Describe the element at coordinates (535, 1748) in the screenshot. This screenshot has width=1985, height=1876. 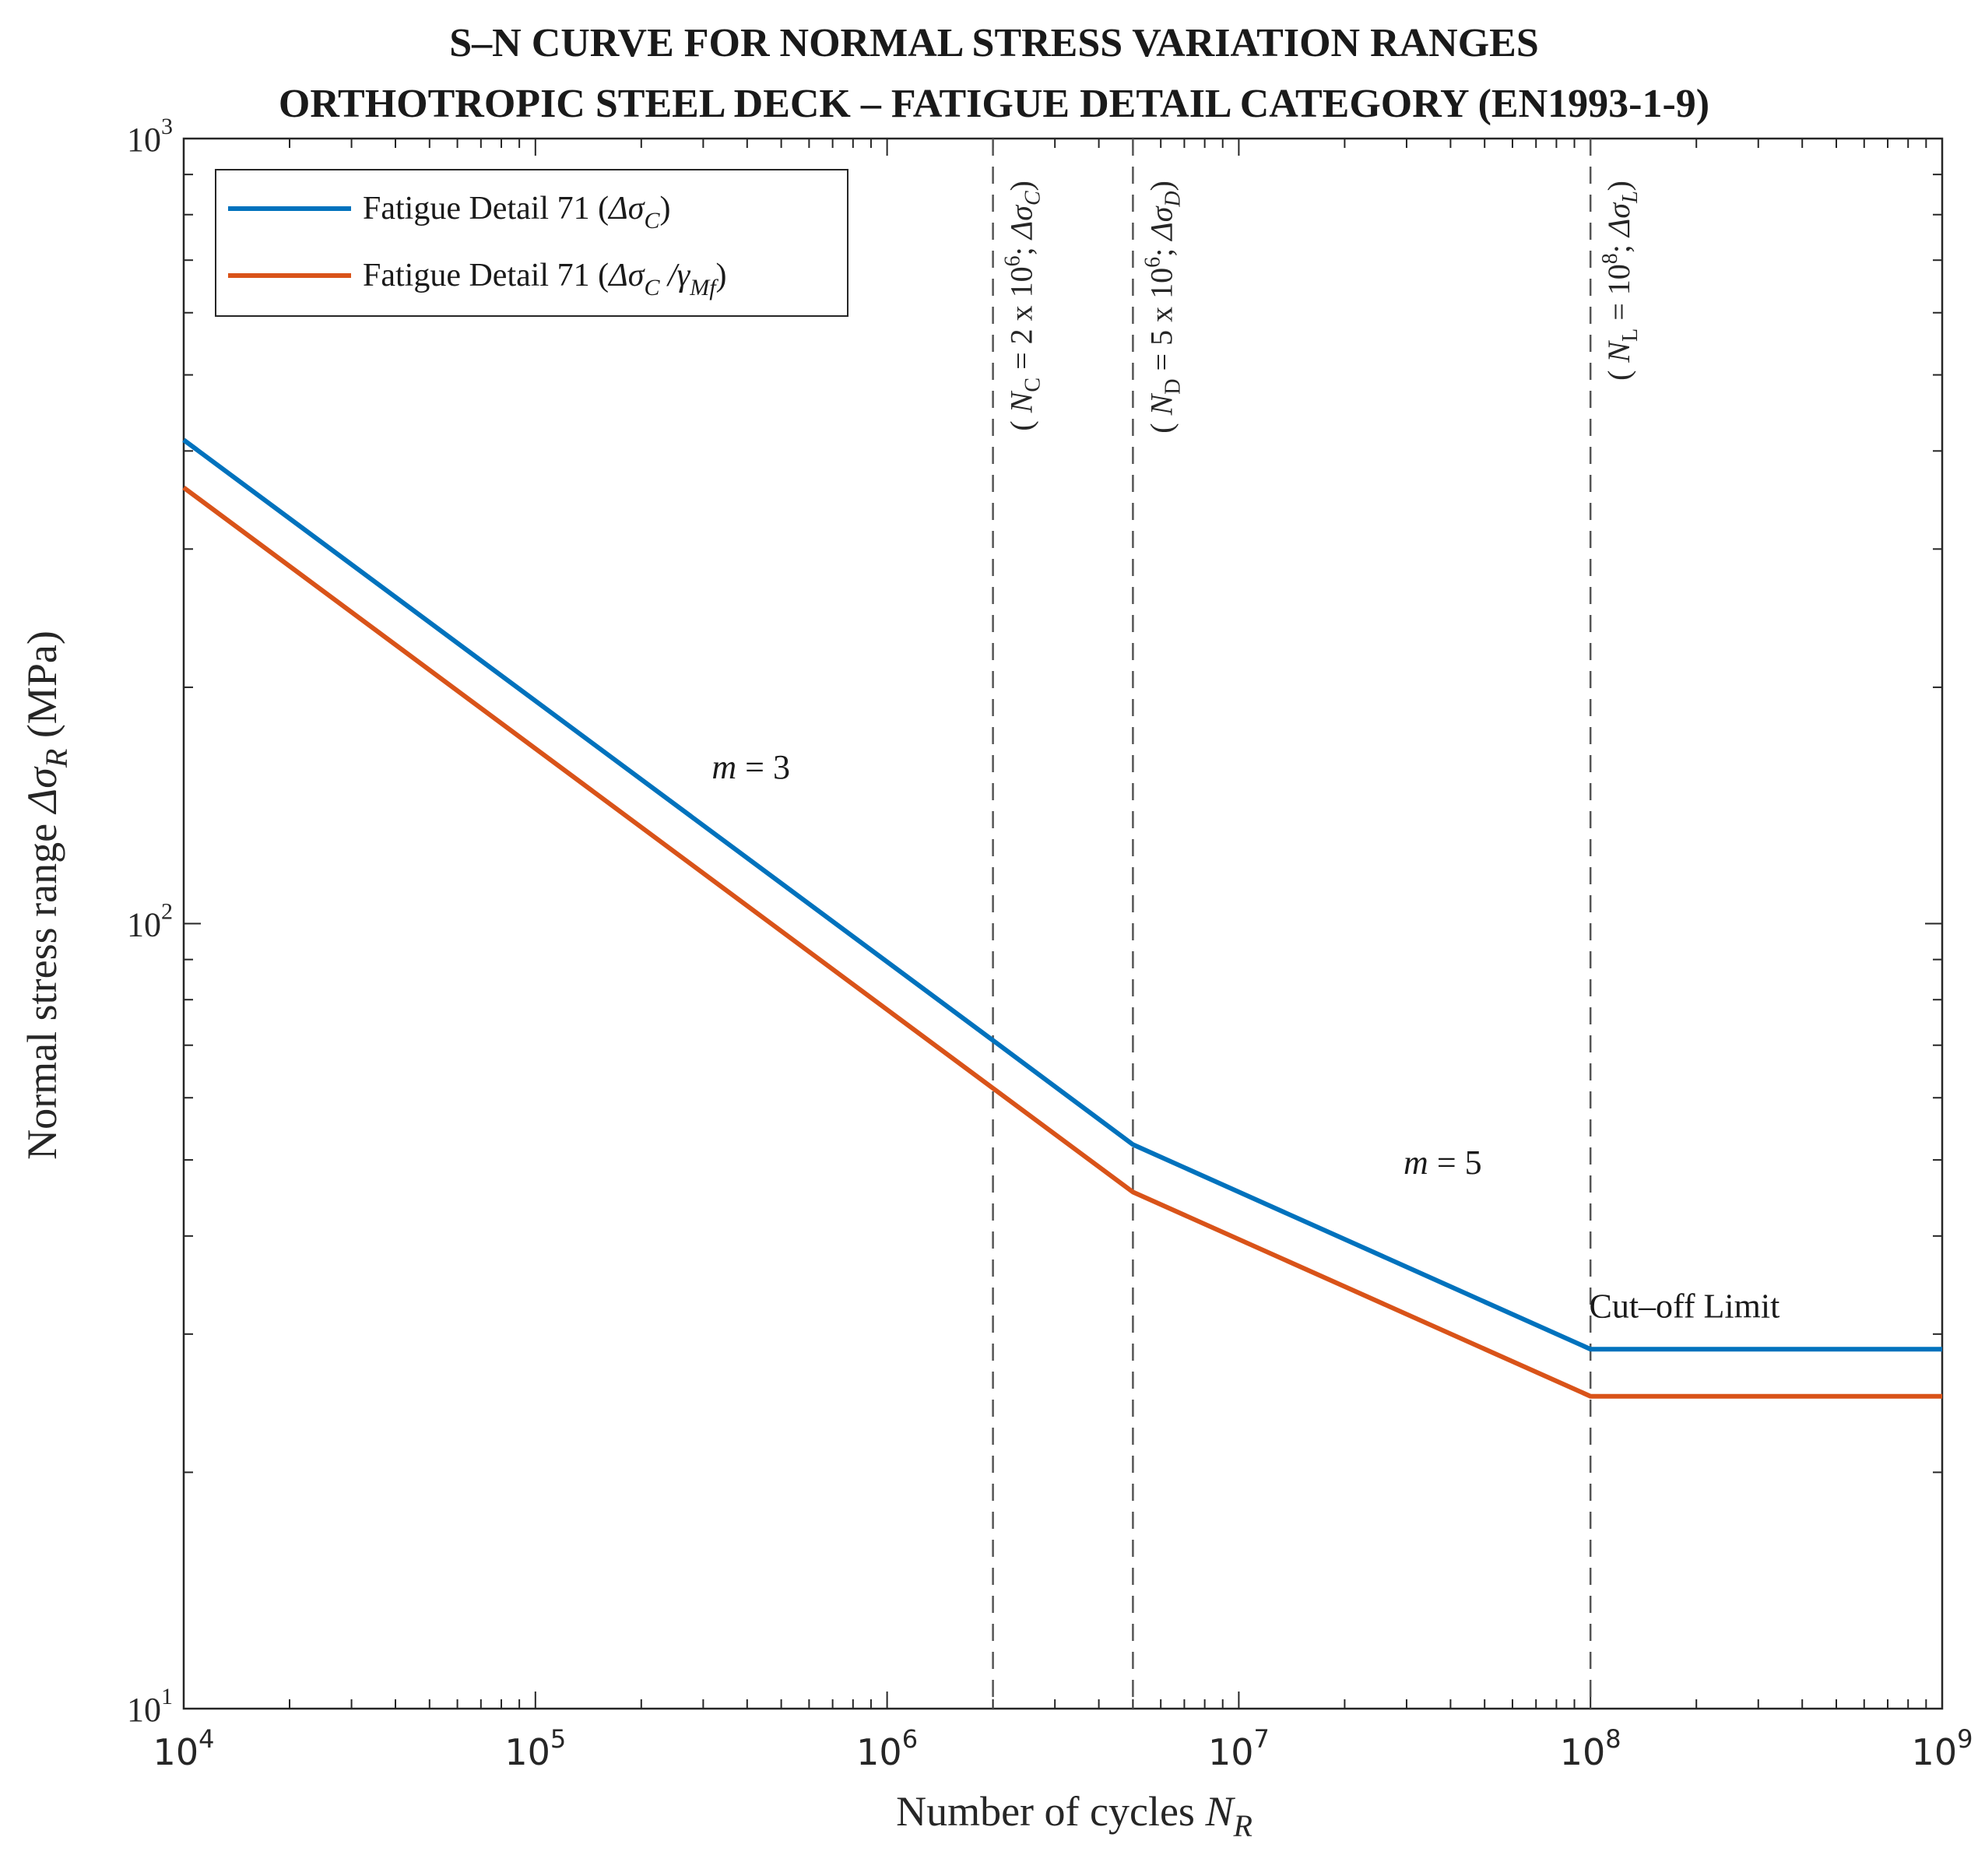
I see `x-tick-label: 10⁵` at that location.